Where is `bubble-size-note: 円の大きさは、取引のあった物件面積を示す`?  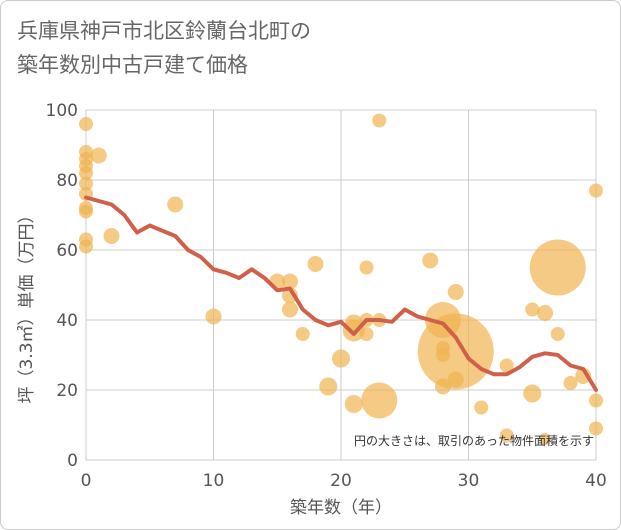 bubble-size-note: 円の大きさは、取引のあった物件面積を示す is located at coordinates (474, 440).